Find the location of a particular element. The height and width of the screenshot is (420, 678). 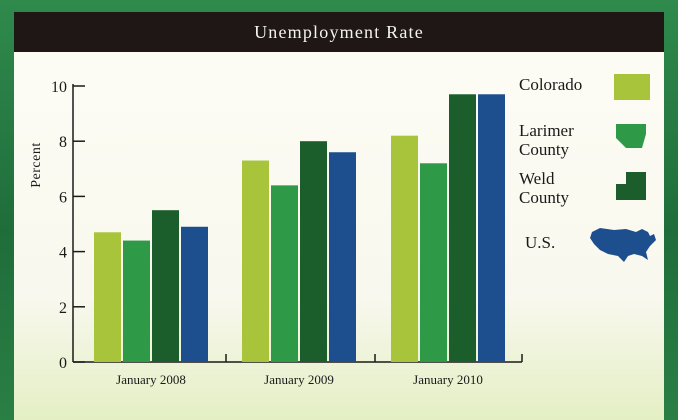

y-tick-label: 2 is located at coordinates (63, 308).